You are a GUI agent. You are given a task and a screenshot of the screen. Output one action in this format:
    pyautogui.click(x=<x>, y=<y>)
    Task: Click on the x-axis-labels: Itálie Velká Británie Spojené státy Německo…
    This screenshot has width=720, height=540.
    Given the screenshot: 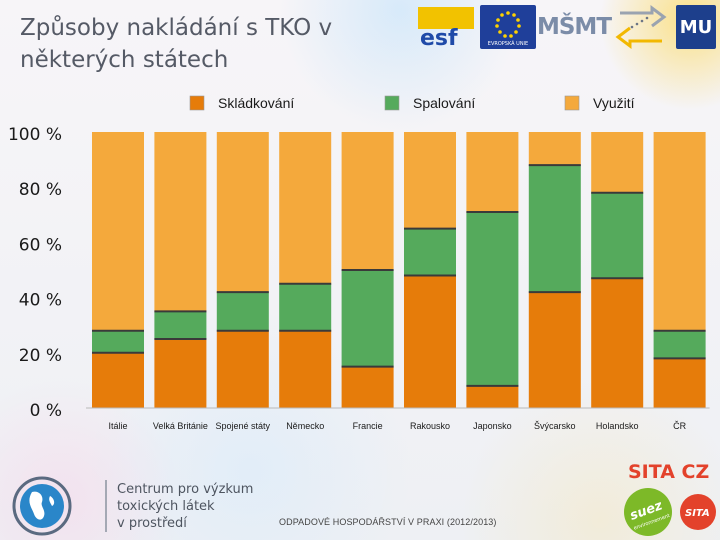 What is the action you would take?
    pyautogui.click(x=397, y=426)
    